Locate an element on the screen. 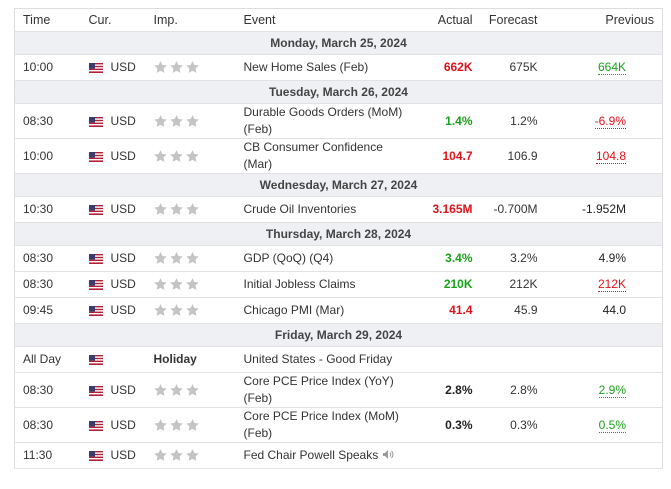  actual-cell: 41.4 is located at coordinates (445, 310).